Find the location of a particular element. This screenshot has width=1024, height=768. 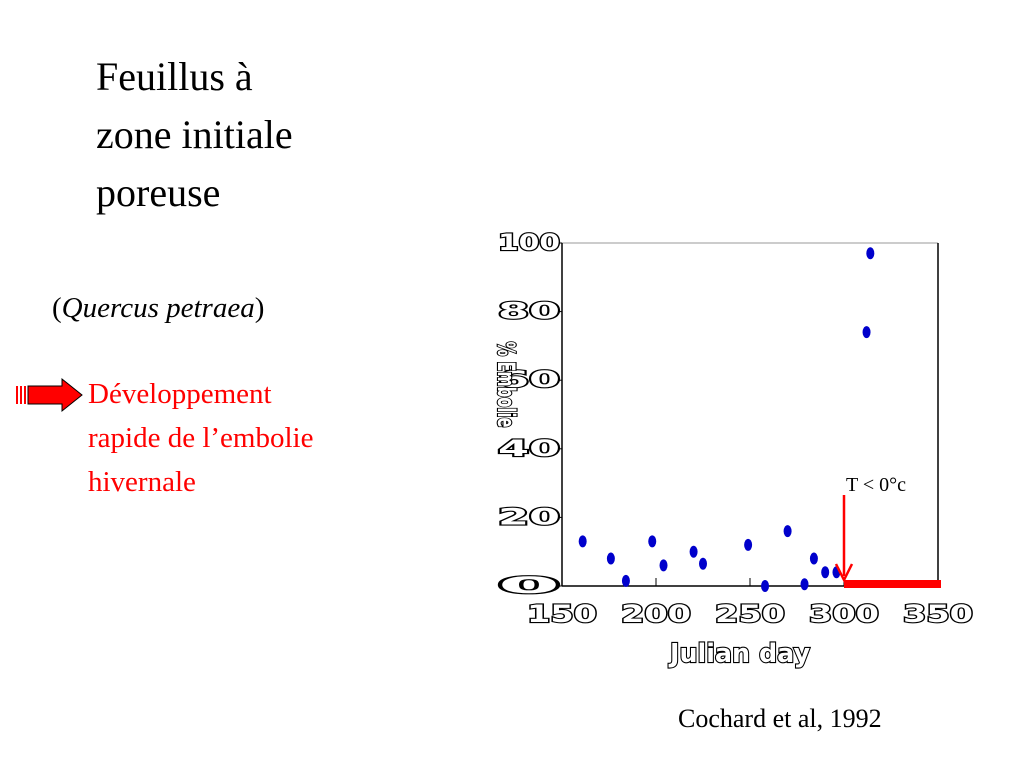

y-tick-label: 60 is located at coordinates (529, 380).